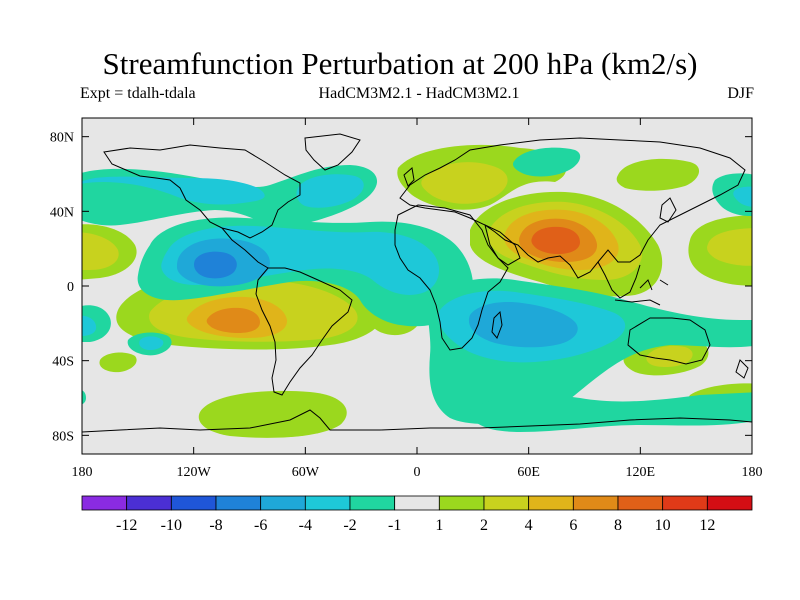  Describe the element at coordinates (611, 412) in the screenshot. I see `contour-low-southern-l1` at that location.